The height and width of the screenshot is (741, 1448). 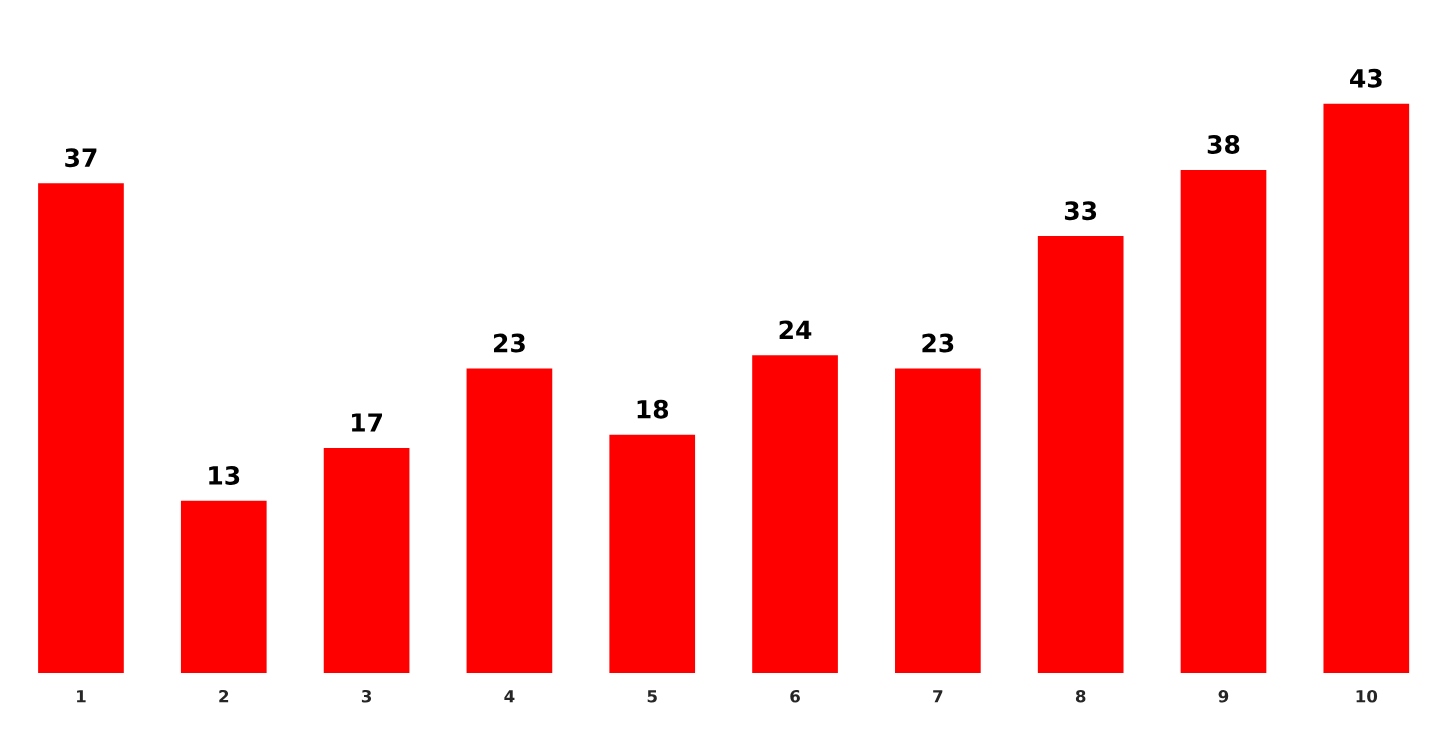 What do you see at coordinates (81, 158) in the screenshot?
I see `data-label: 37` at bounding box center [81, 158].